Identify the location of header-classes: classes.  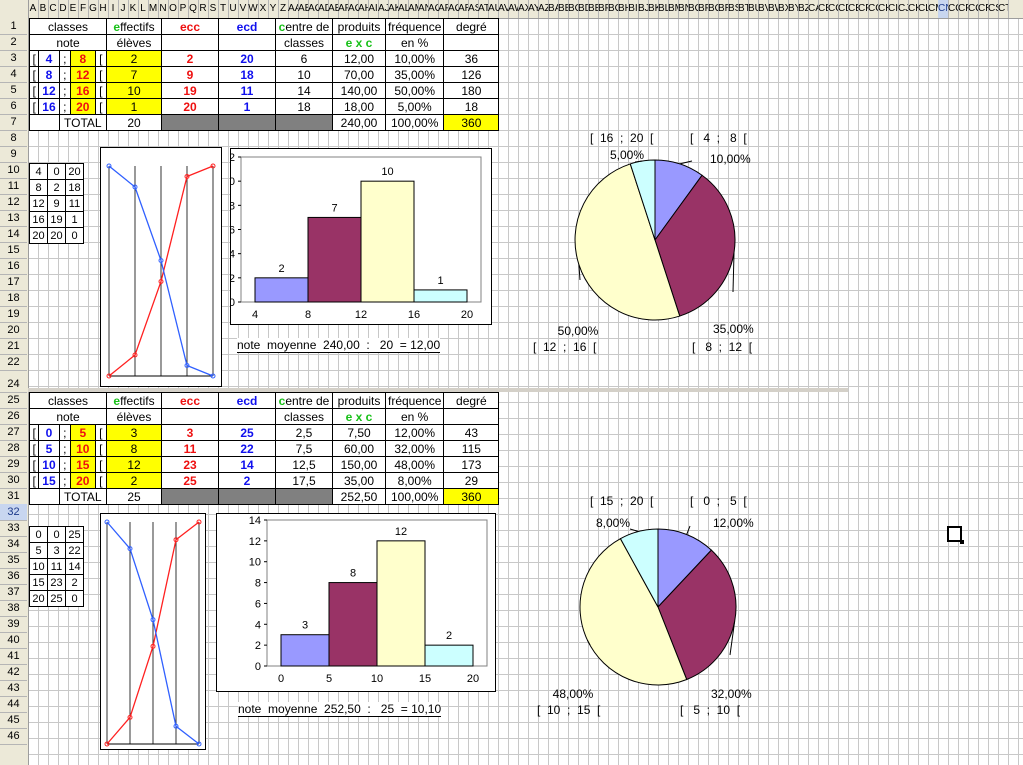
(68, 400).